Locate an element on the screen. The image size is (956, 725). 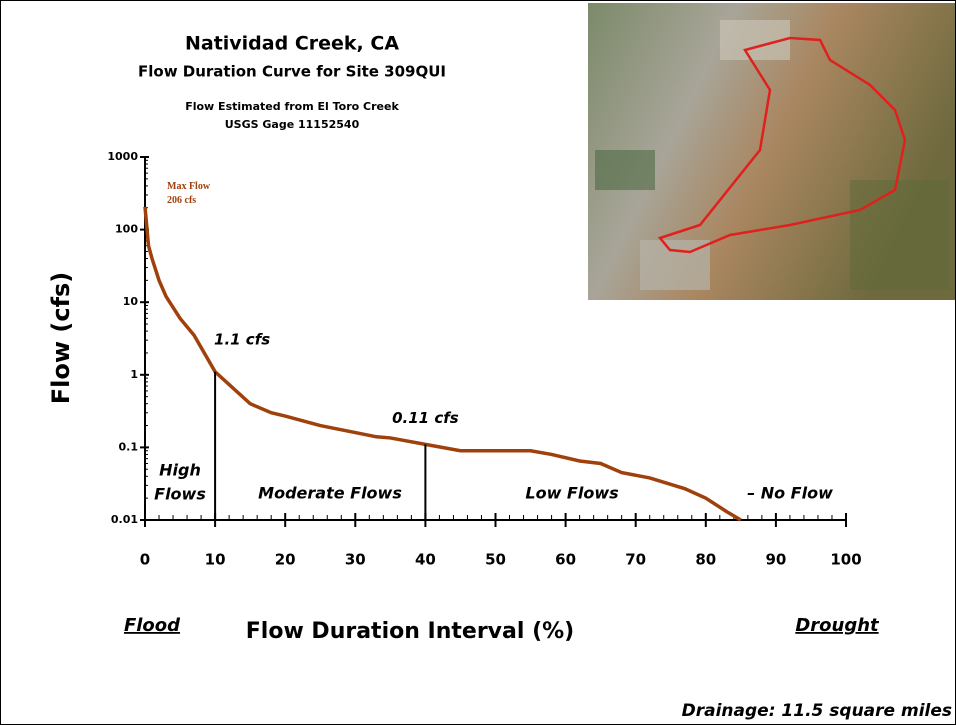
y-tick-label: 1 is located at coordinates (134, 374).